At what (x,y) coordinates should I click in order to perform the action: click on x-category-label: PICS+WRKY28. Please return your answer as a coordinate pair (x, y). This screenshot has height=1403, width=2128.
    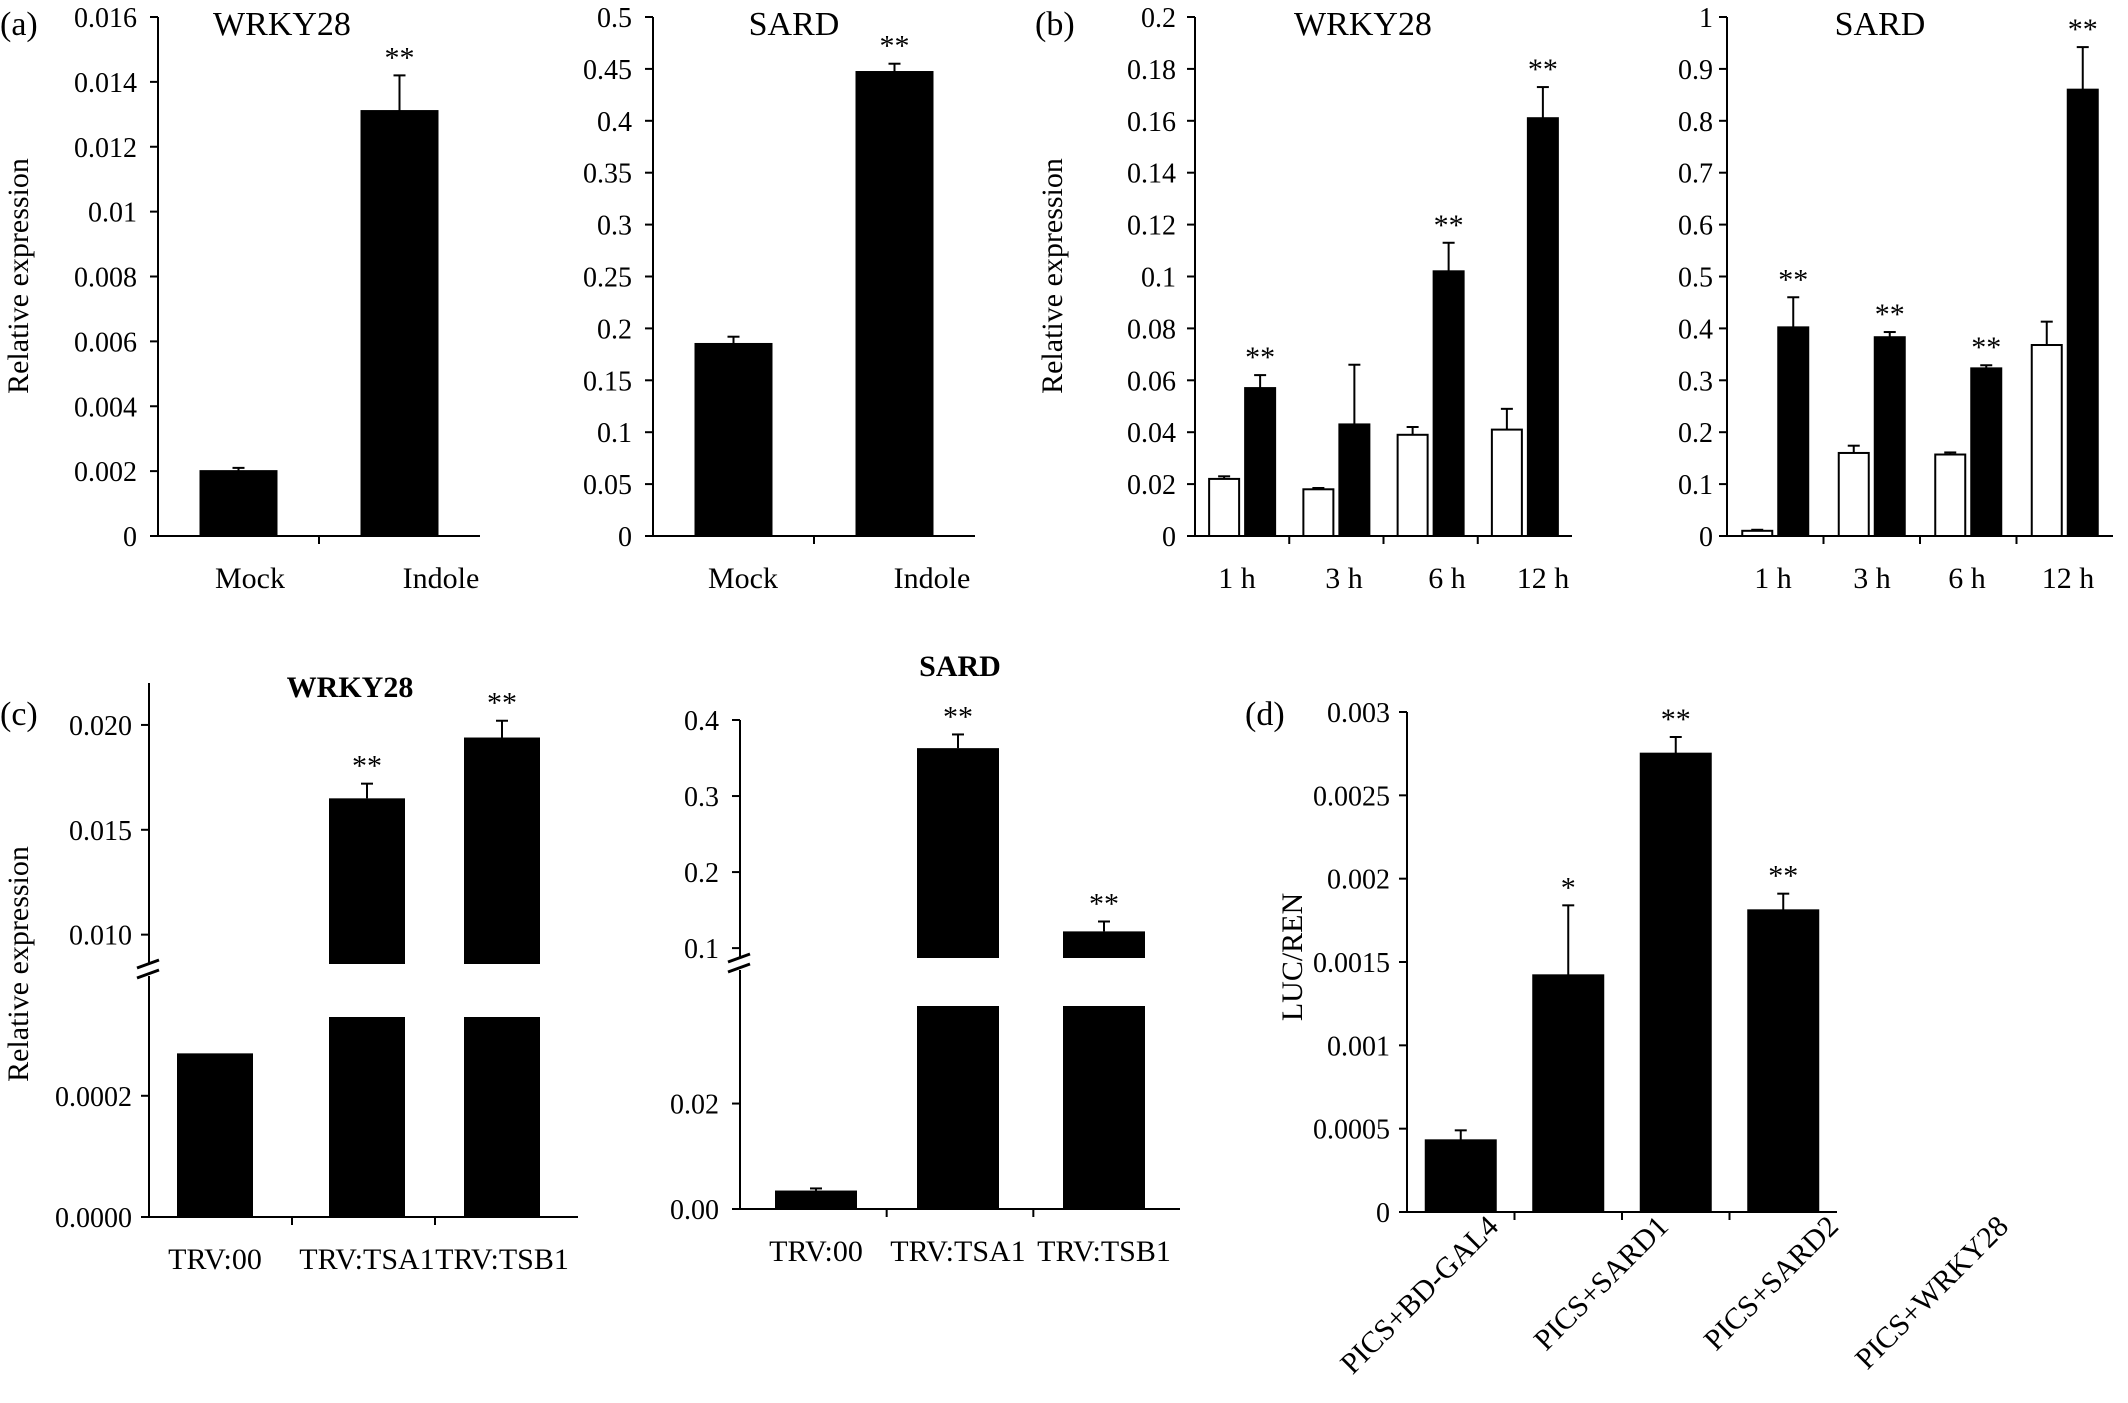
    Looking at the image, I should click on (1932, 1293).